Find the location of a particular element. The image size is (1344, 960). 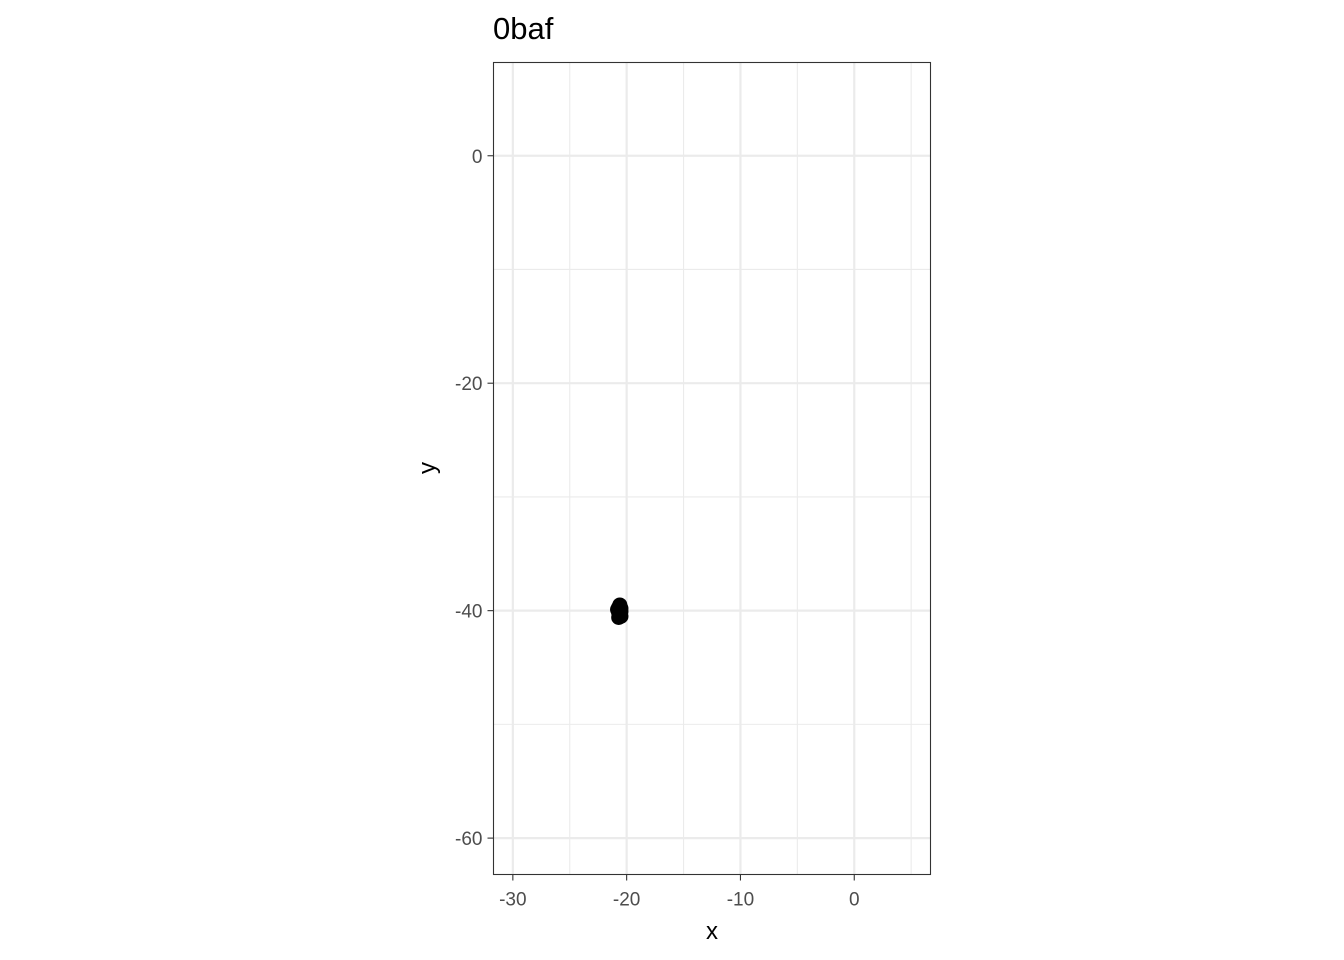

y-tick-label: -60 is located at coordinates (468, 839).